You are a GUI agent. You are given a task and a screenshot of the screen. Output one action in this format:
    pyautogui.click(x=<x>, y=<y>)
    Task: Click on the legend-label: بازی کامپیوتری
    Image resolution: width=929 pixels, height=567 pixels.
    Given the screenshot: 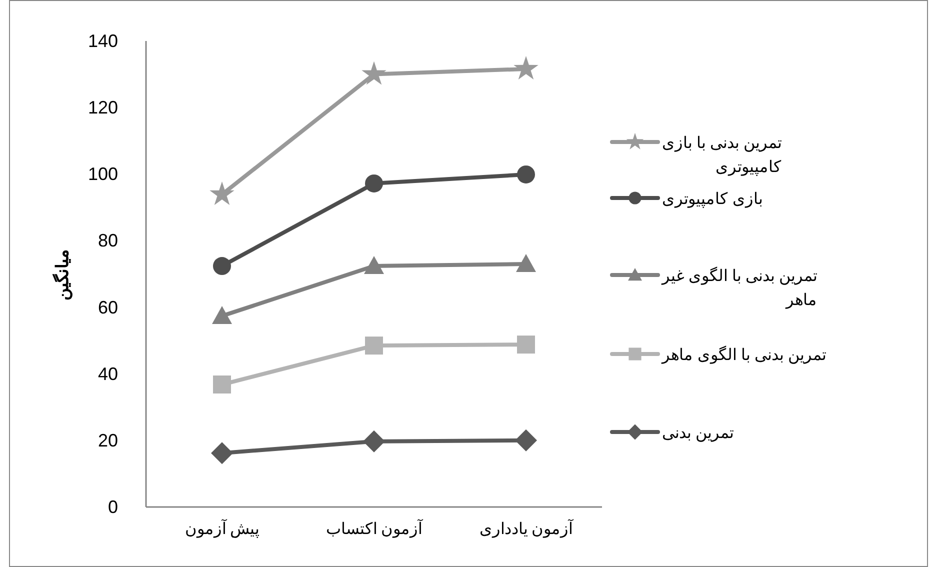 What is the action you would take?
    pyautogui.click(x=712, y=199)
    